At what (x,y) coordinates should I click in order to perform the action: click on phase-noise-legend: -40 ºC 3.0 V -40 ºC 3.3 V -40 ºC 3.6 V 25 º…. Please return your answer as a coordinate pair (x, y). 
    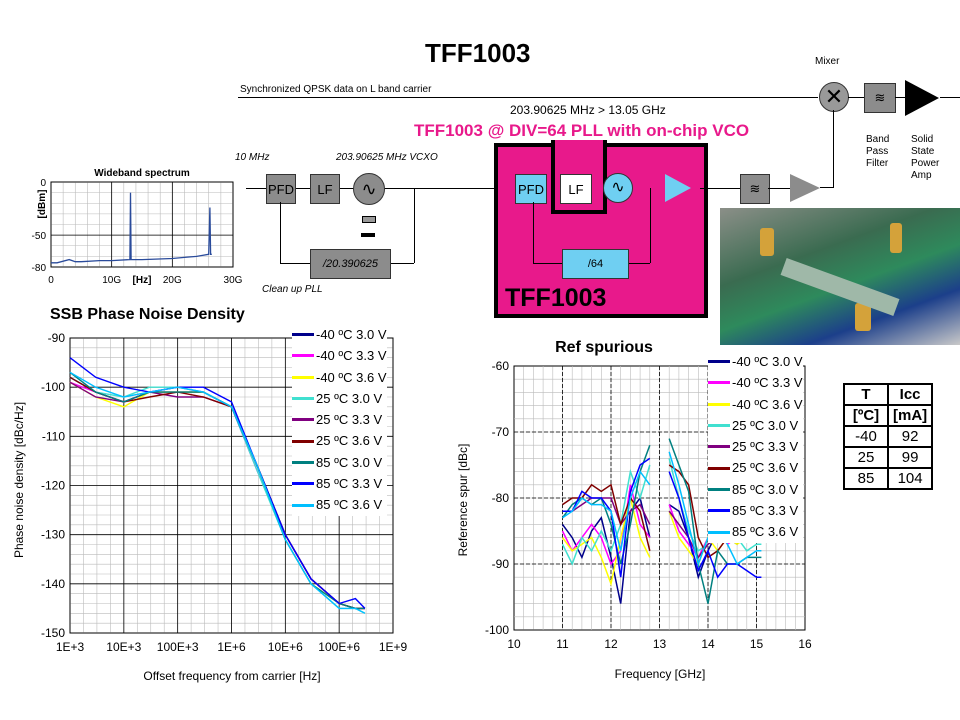
    Looking at the image, I should click on (339, 420).